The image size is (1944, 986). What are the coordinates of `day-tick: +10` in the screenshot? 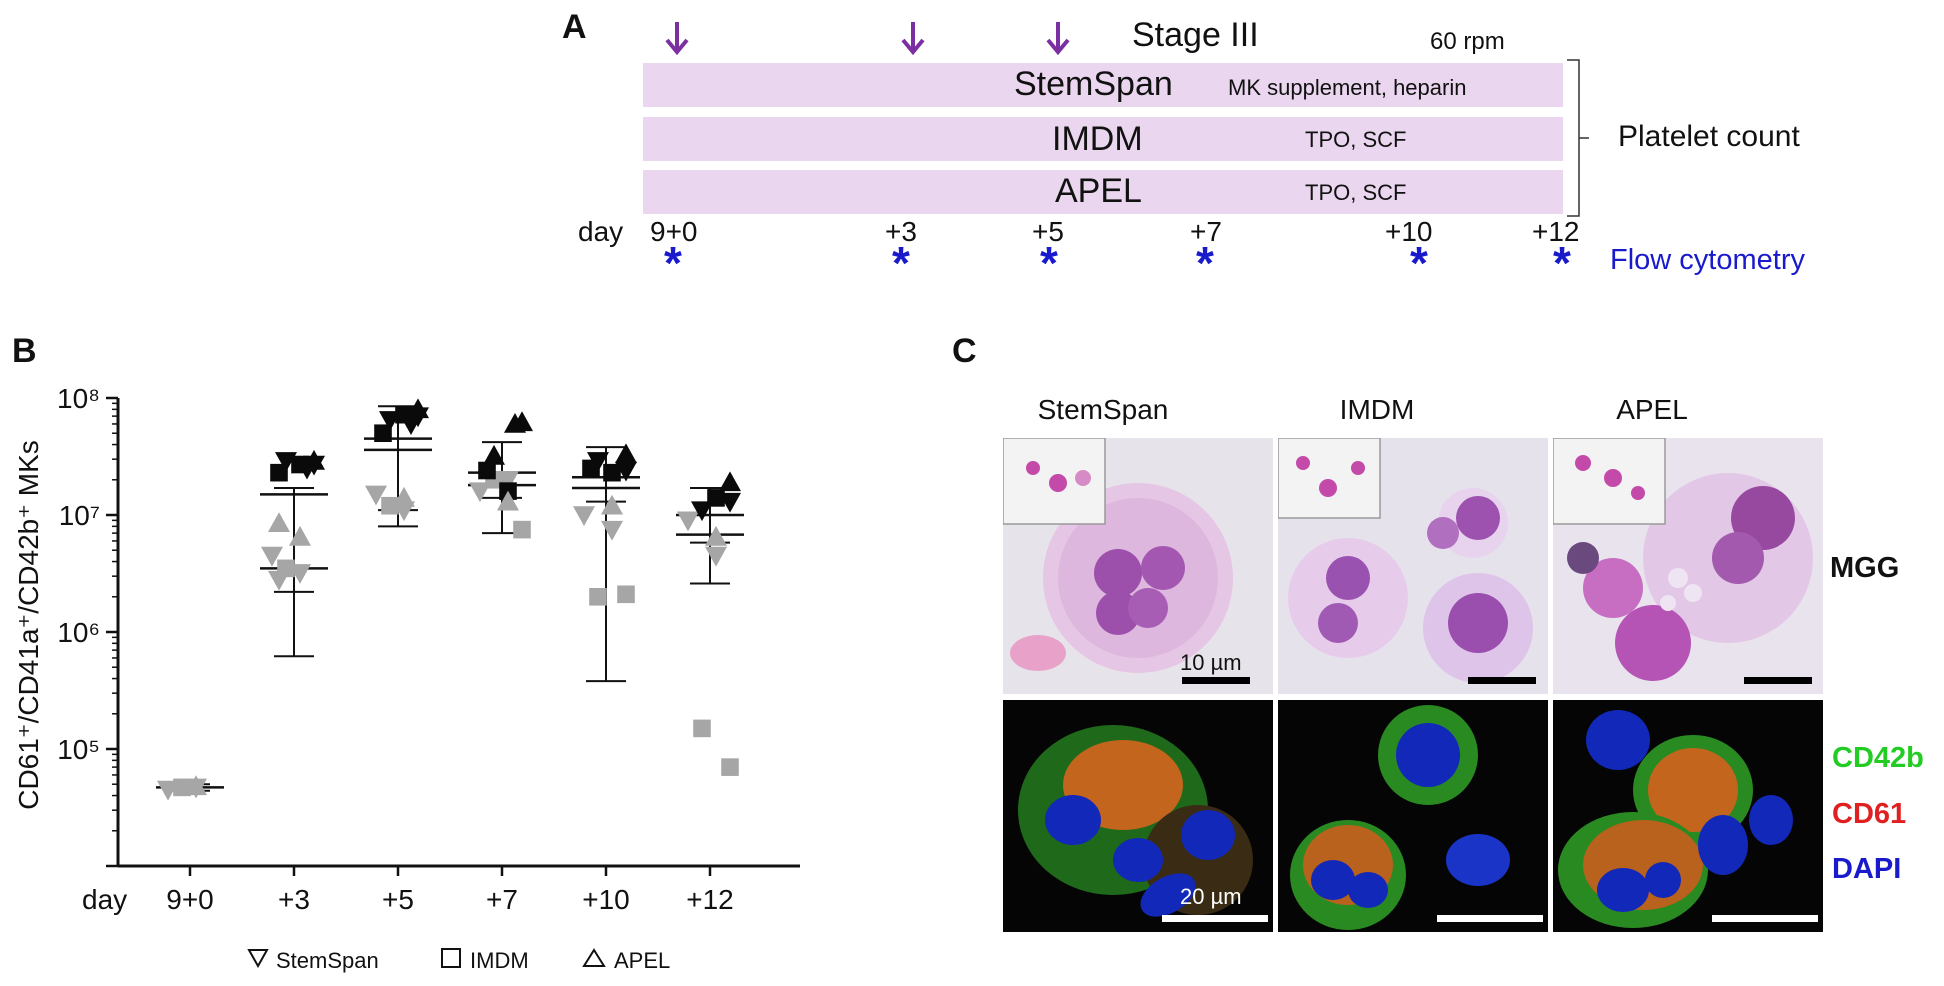 It's located at (1409, 231).